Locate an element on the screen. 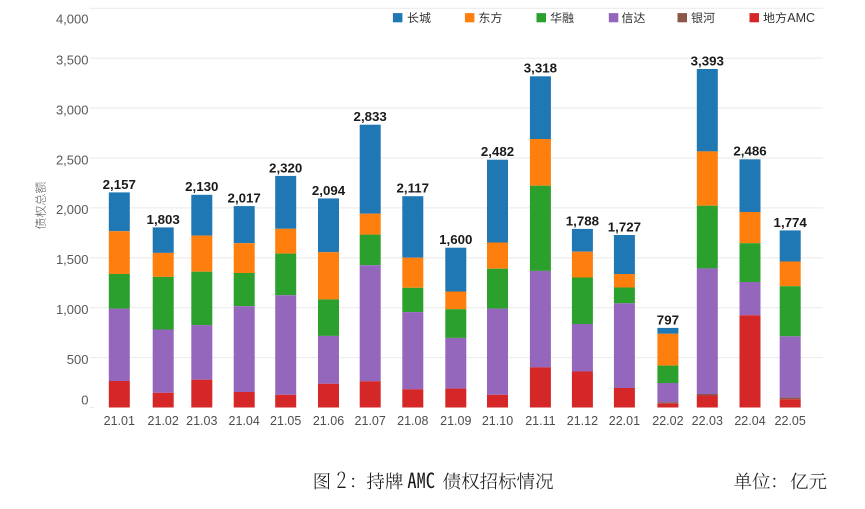 This screenshot has width=865, height=509. svg-text: 4,000 is located at coordinates (72, 18).